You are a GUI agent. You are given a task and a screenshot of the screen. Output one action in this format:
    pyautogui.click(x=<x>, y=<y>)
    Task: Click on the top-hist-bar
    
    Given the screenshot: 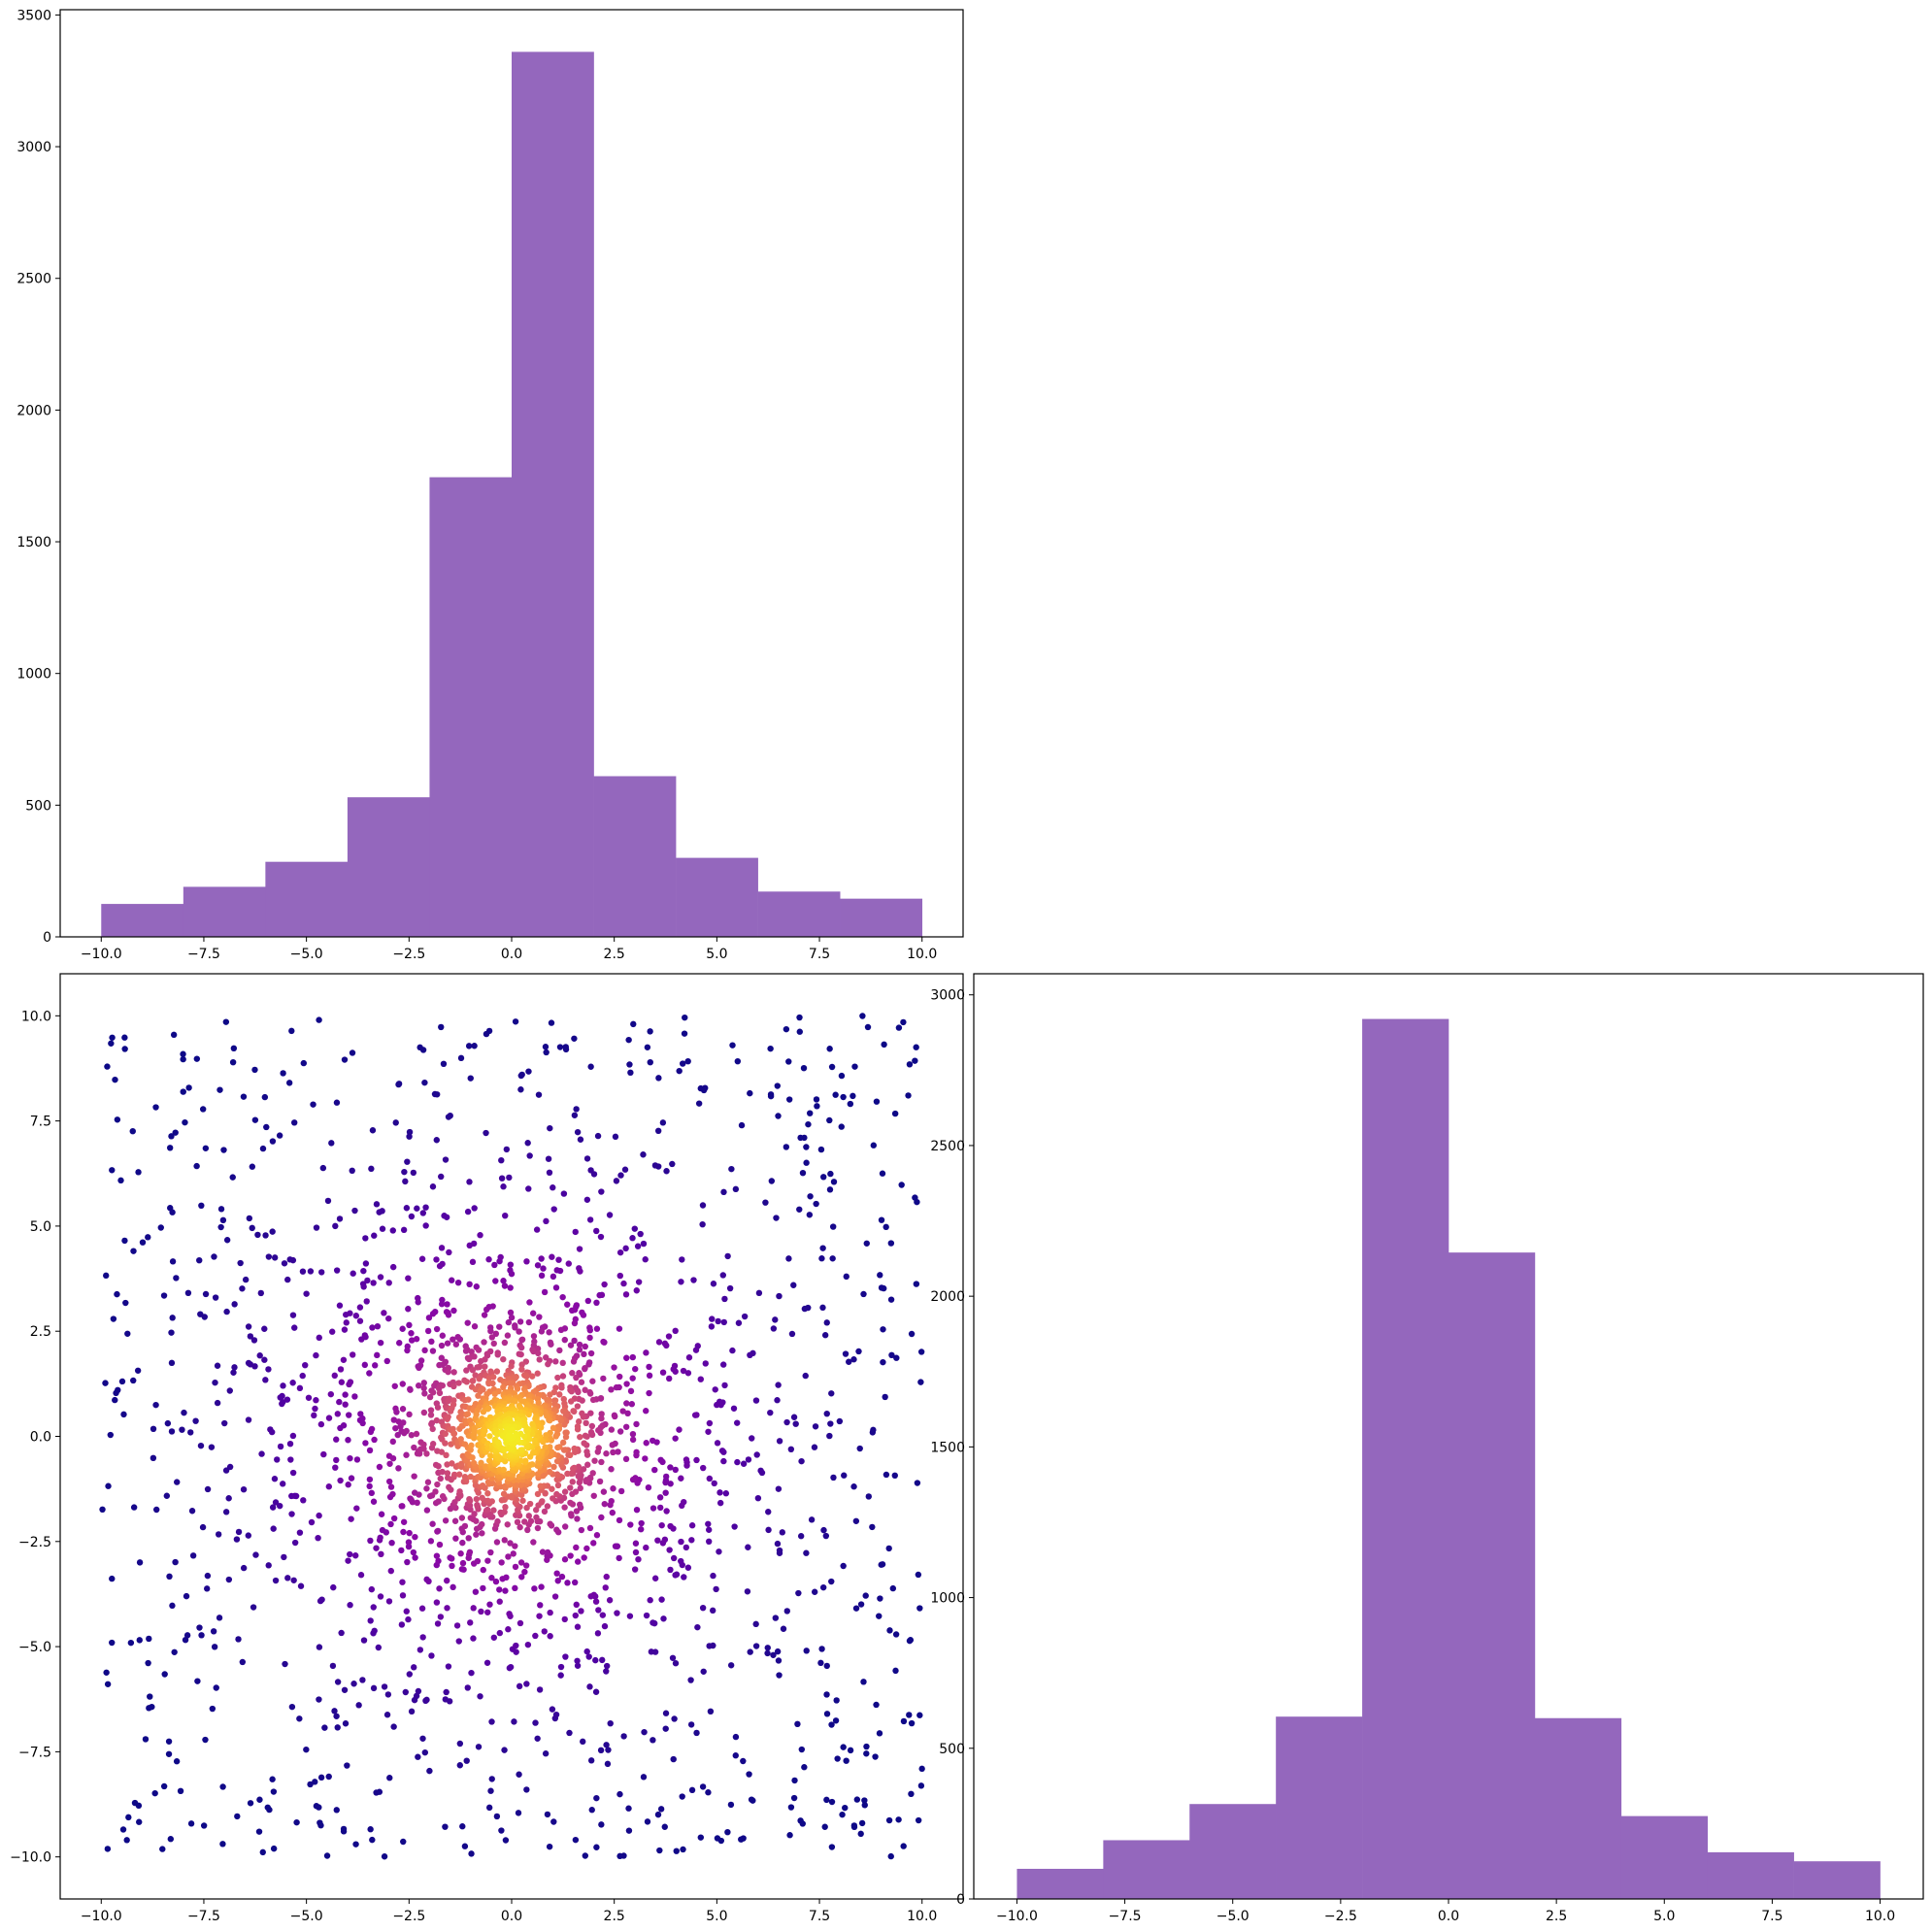 What is the action you would take?
    pyautogui.click(x=717, y=897)
    